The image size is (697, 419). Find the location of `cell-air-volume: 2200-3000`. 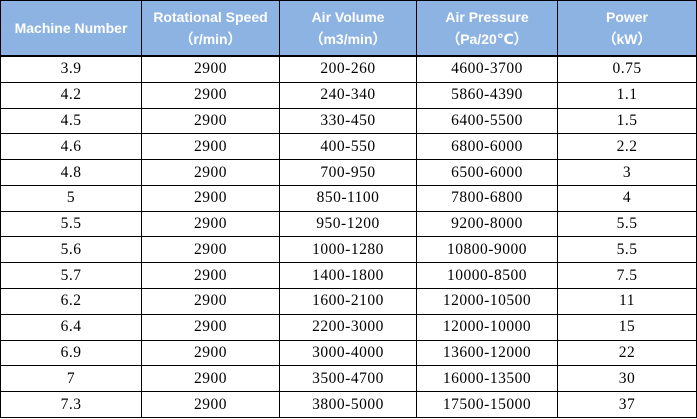

cell-air-volume: 2200-3000 is located at coordinates (348, 327).